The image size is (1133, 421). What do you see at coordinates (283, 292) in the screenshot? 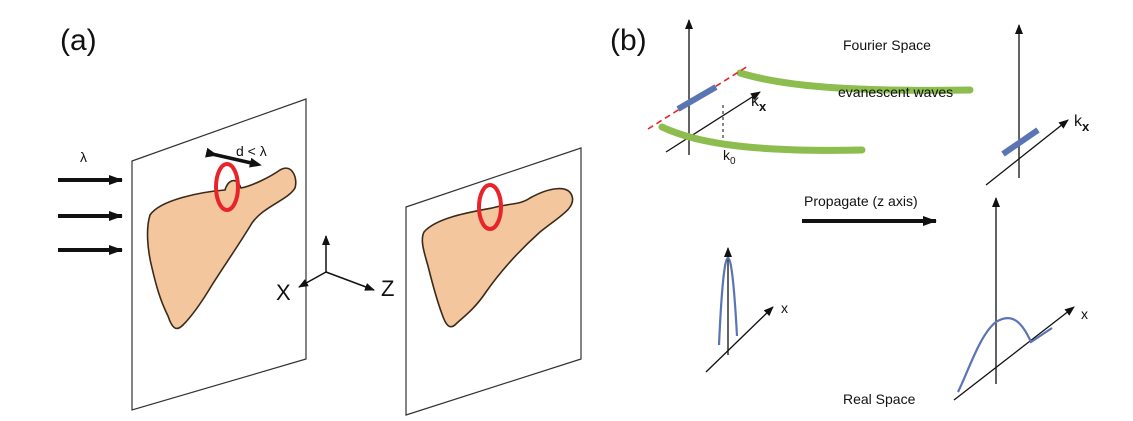
I see `axis-x-label: X` at bounding box center [283, 292].